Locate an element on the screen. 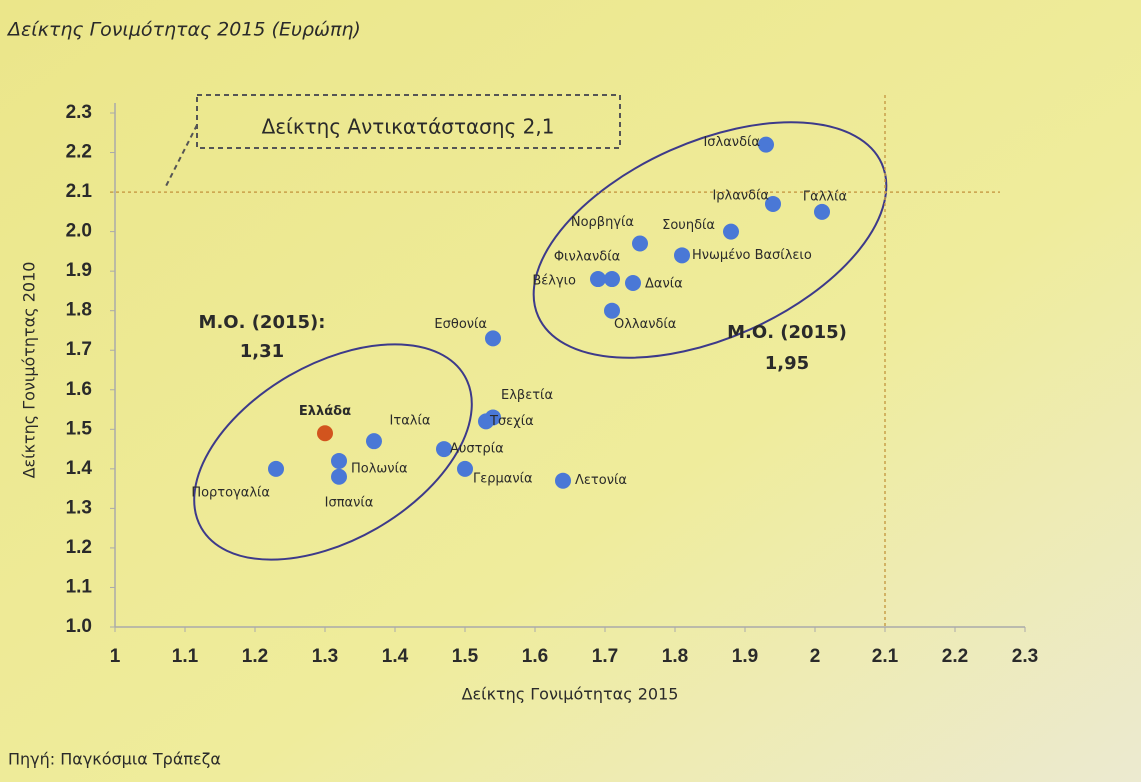 This screenshot has width=1141, height=782. y-tick-label: 2.2 is located at coordinates (79, 152).